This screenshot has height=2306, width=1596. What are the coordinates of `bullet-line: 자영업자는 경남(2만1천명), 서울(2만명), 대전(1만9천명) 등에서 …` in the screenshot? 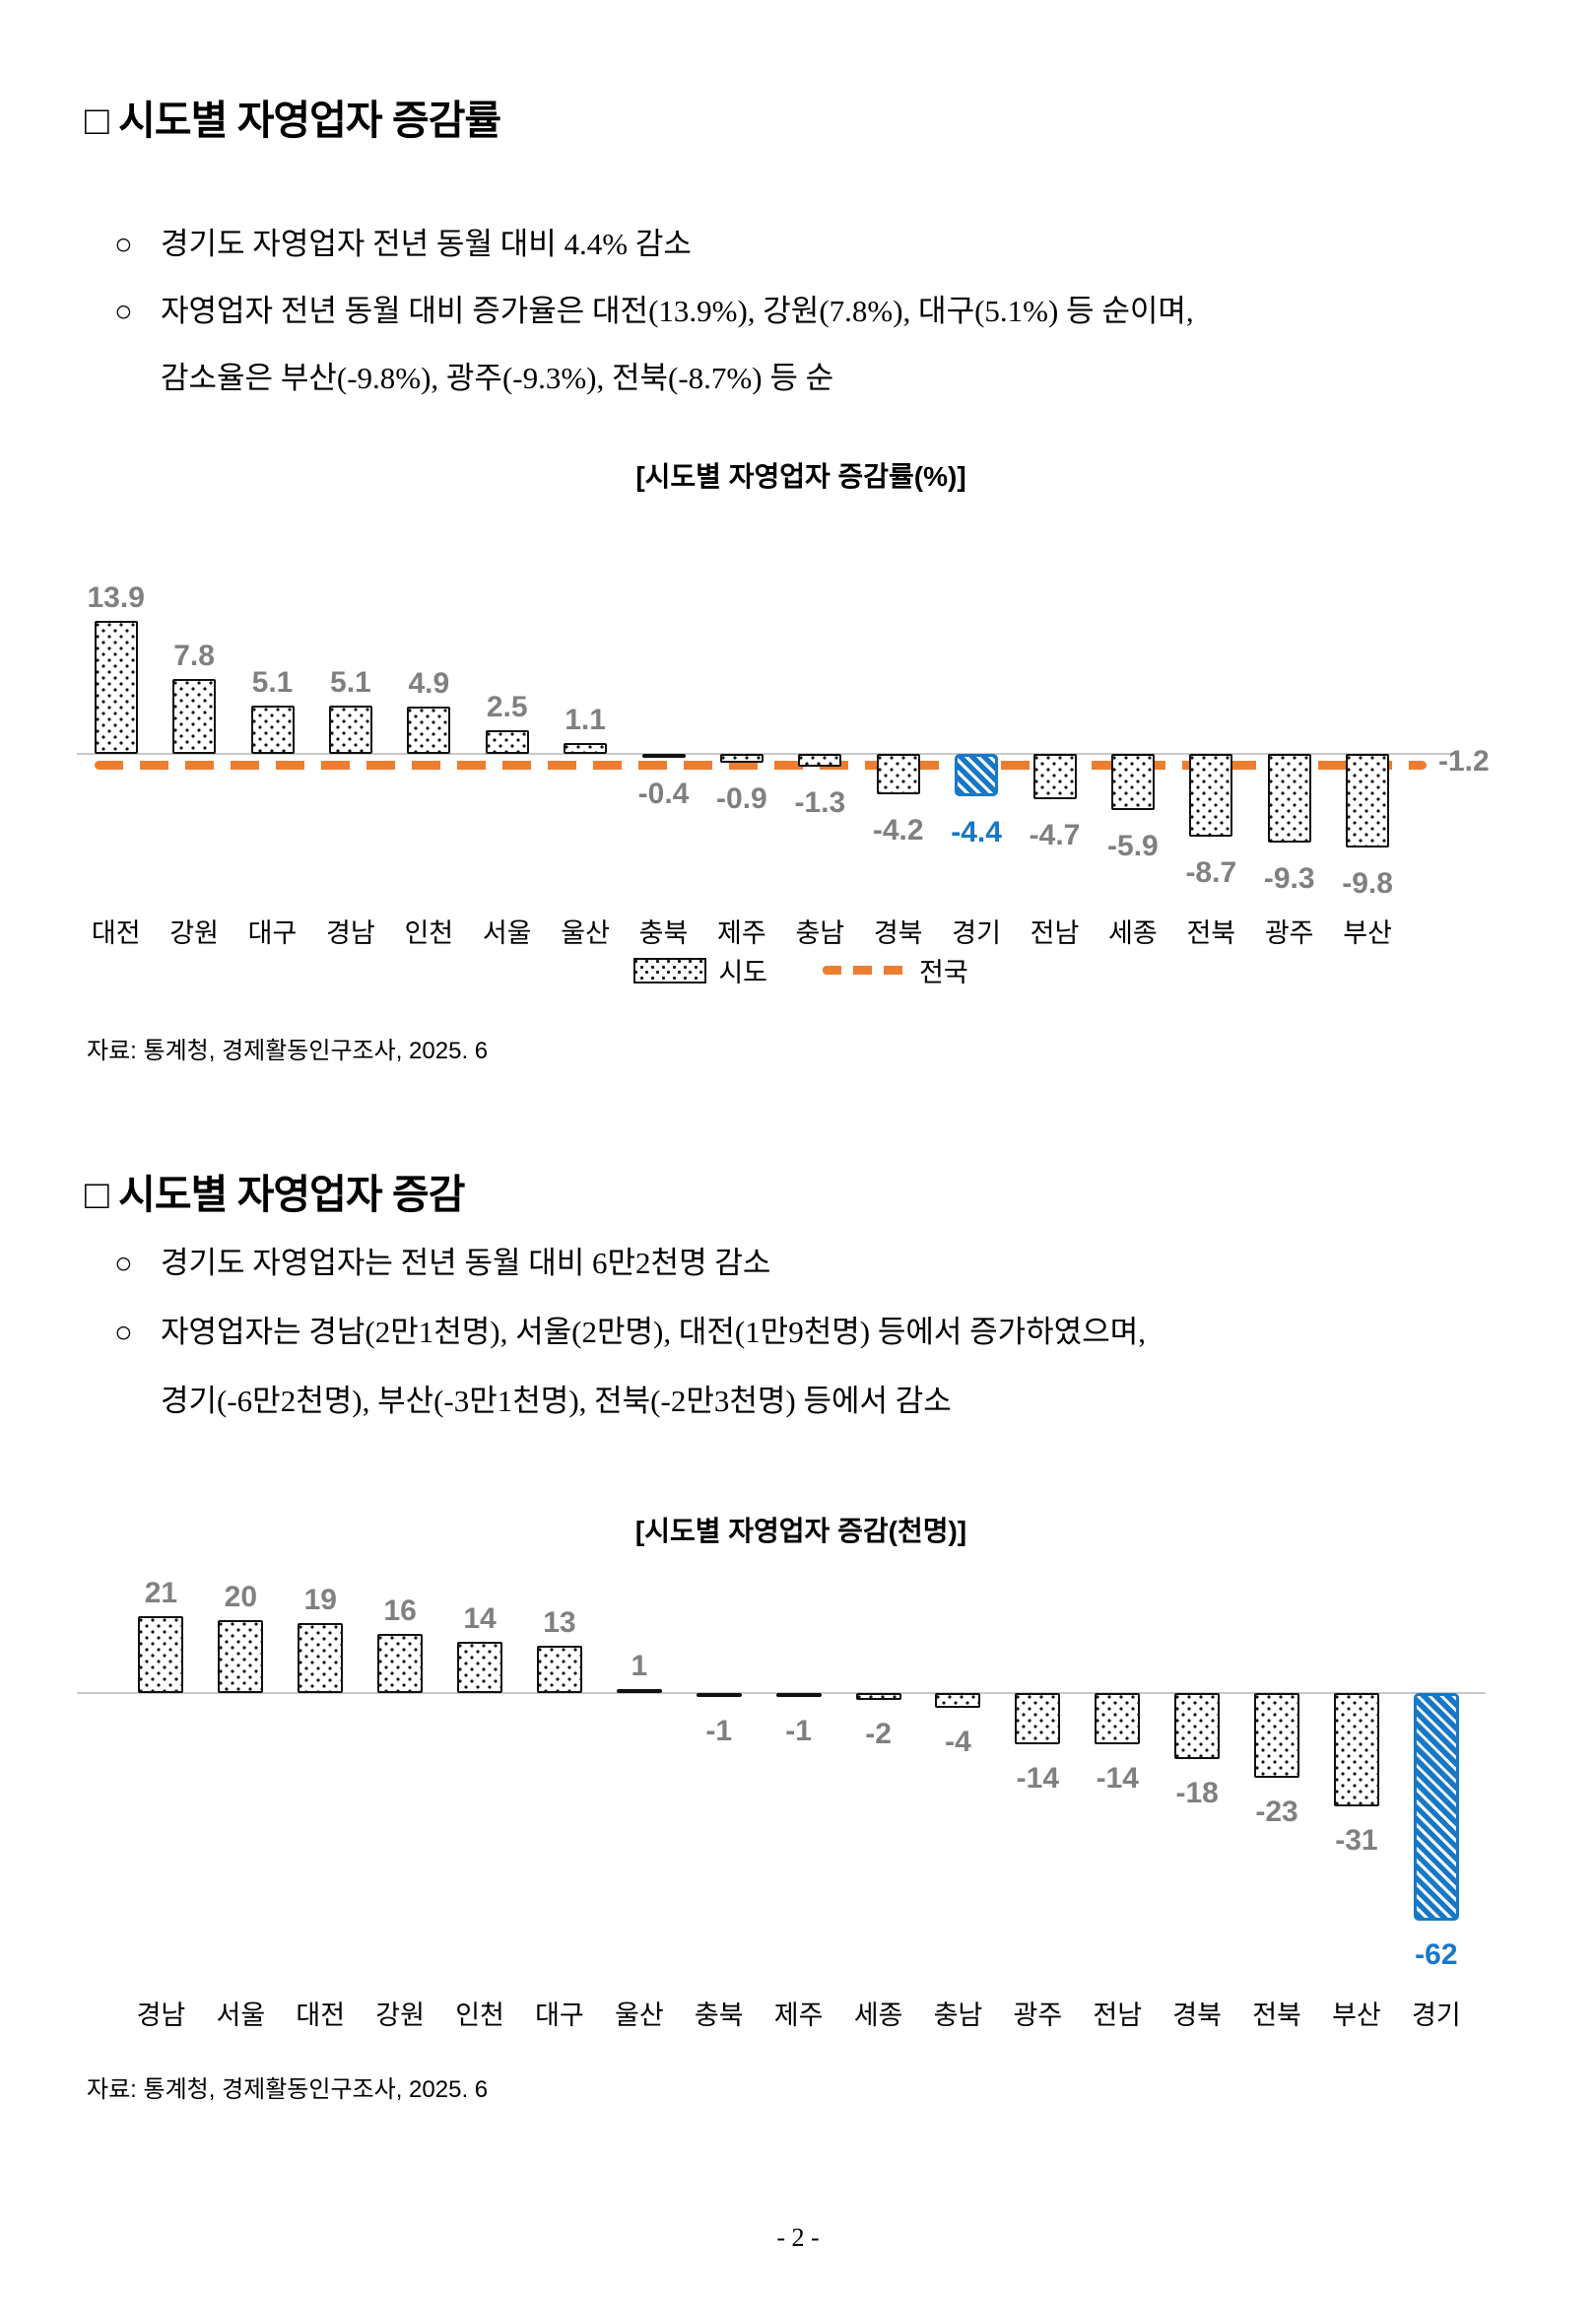 It's located at (653, 1332).